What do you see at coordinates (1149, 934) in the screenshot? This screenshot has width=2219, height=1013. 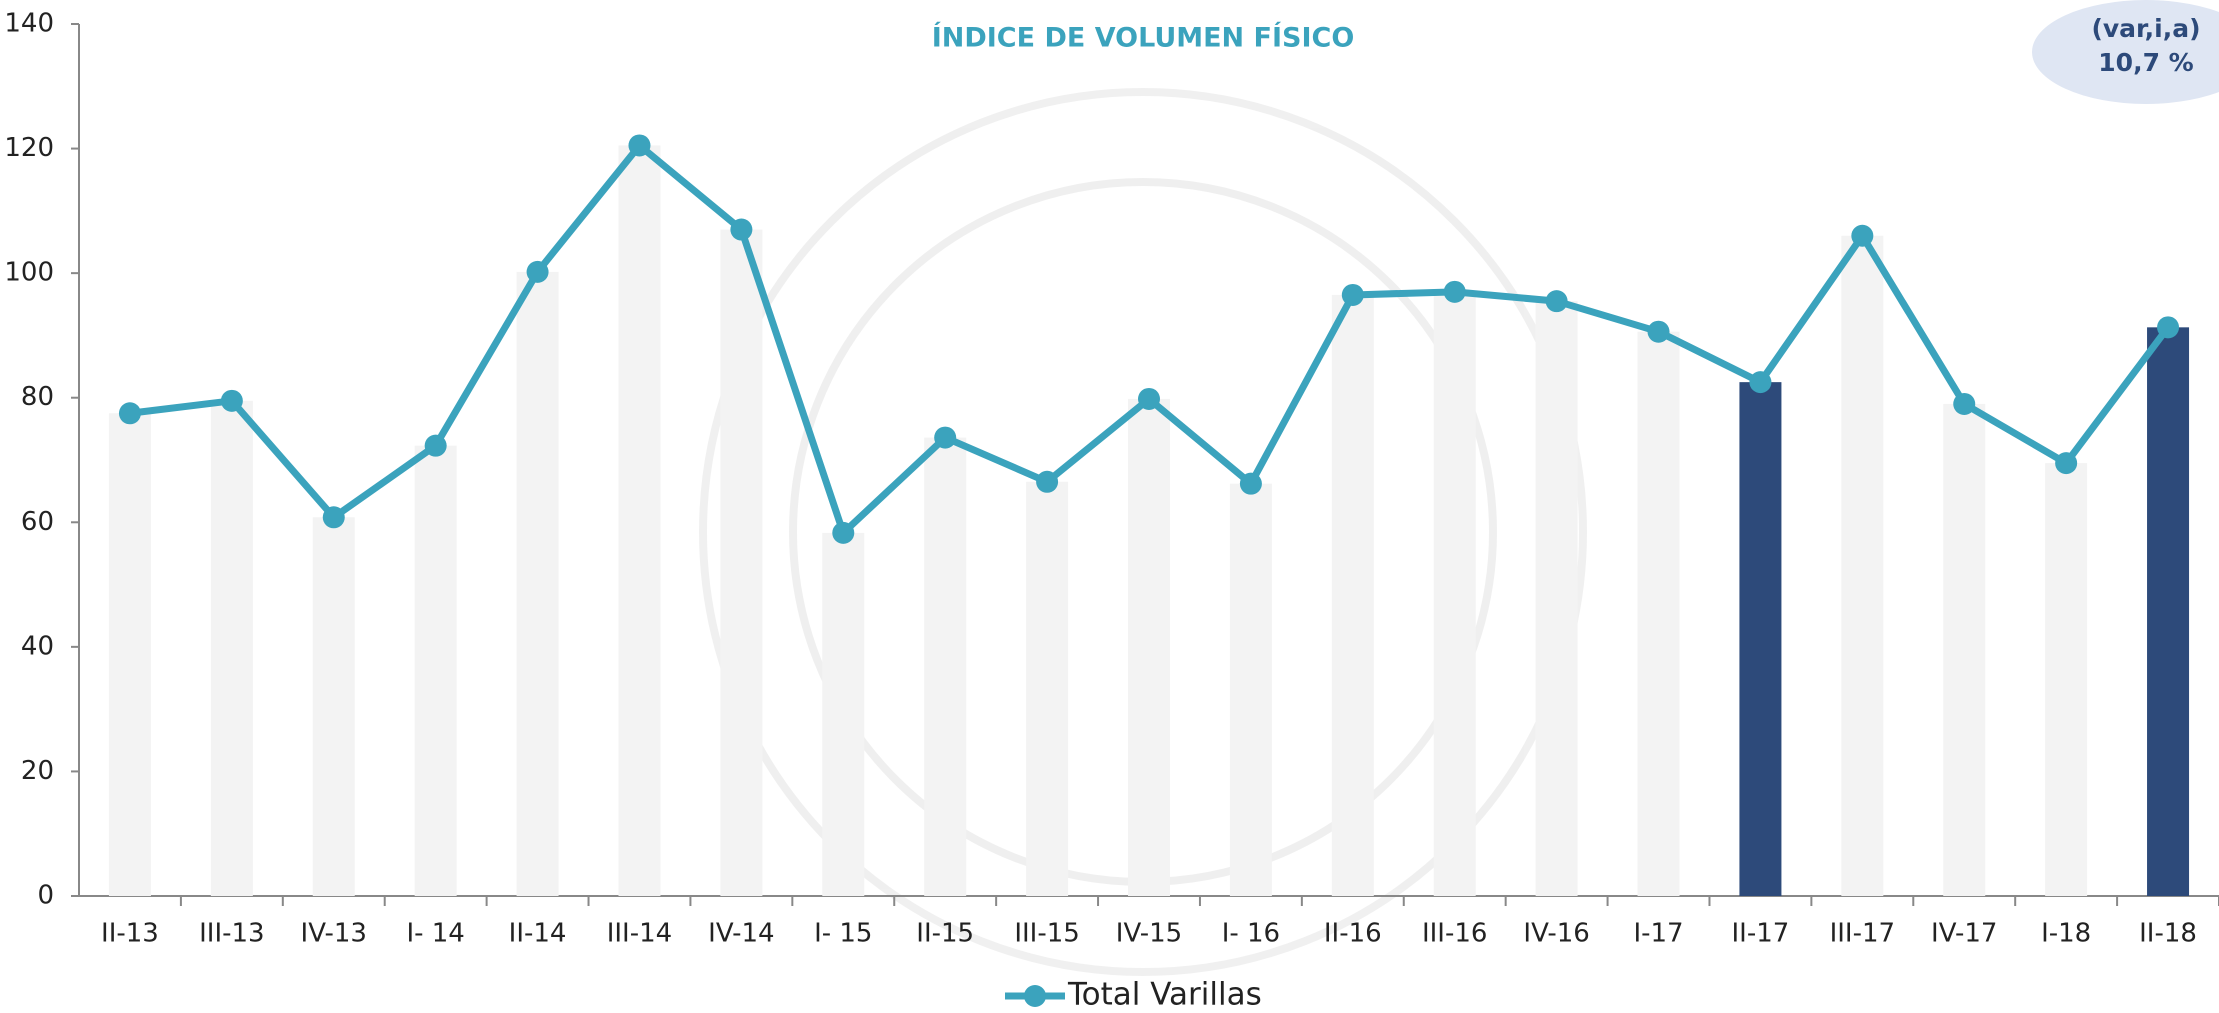 I see `x-tick-label: IV-15` at bounding box center [1149, 934].